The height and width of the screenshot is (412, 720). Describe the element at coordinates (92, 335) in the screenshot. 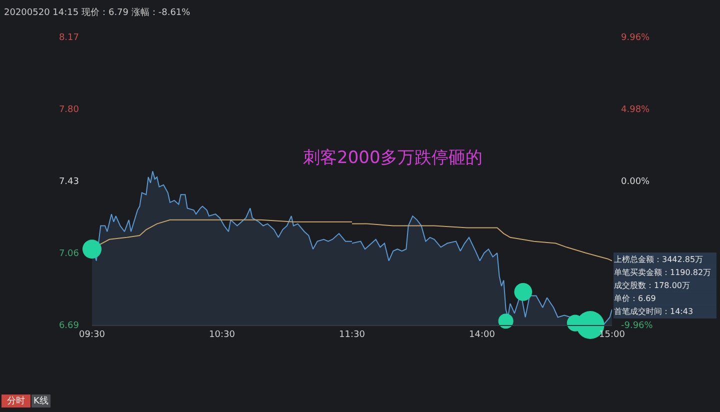

I see `x-tick-label: 09:30` at that location.